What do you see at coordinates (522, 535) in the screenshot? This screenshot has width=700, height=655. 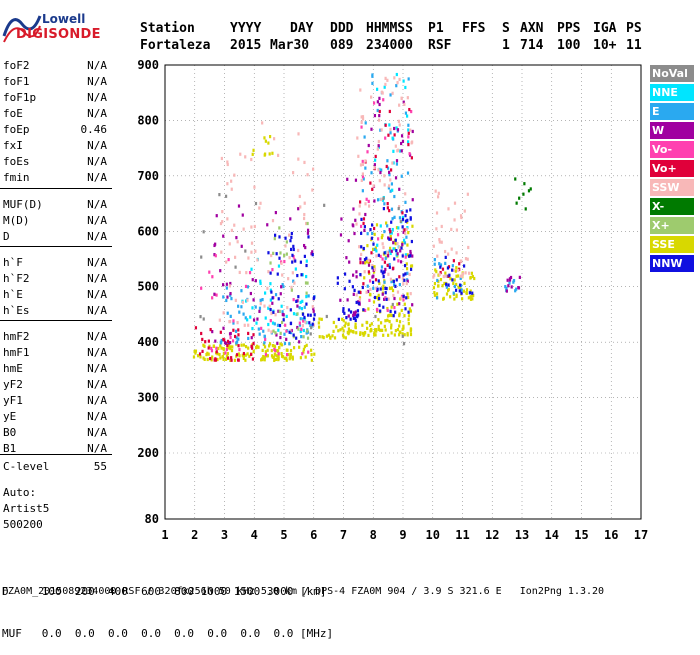 I see `x-tick-label: 13` at bounding box center [522, 535].